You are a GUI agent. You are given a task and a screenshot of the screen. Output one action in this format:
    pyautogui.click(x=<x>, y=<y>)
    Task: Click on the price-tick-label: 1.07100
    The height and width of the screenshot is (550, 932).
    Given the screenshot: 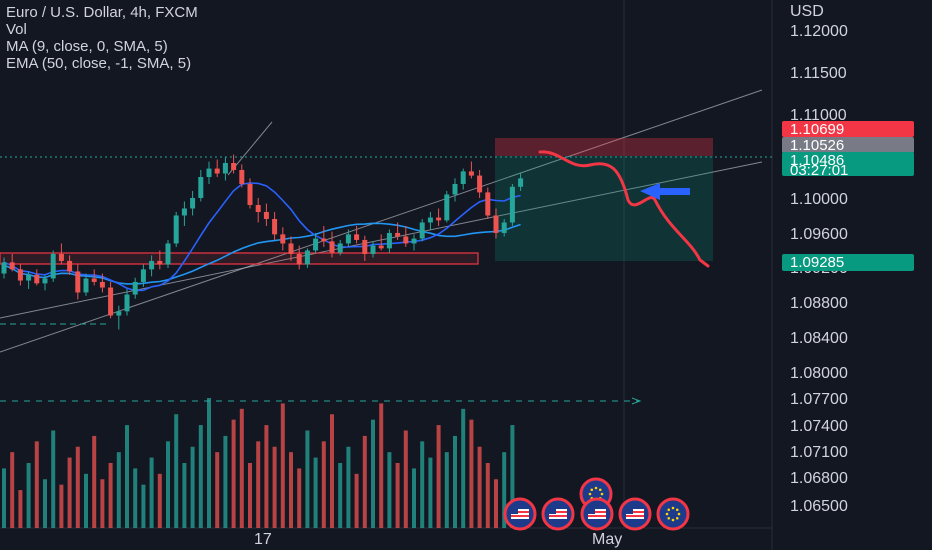 What is the action you would take?
    pyautogui.click(x=819, y=452)
    